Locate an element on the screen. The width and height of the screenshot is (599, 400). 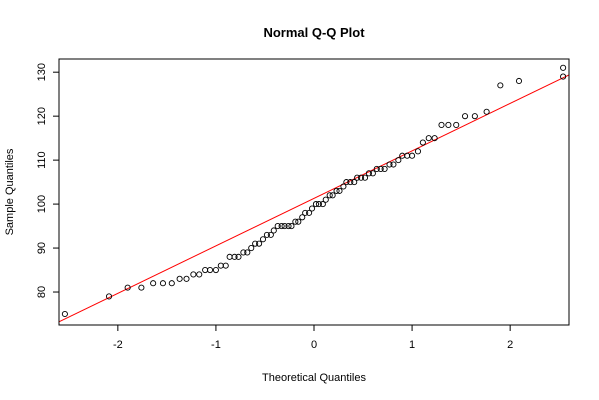
x-axis-label: Theoretical Quantiles is located at coordinates (314, 378).